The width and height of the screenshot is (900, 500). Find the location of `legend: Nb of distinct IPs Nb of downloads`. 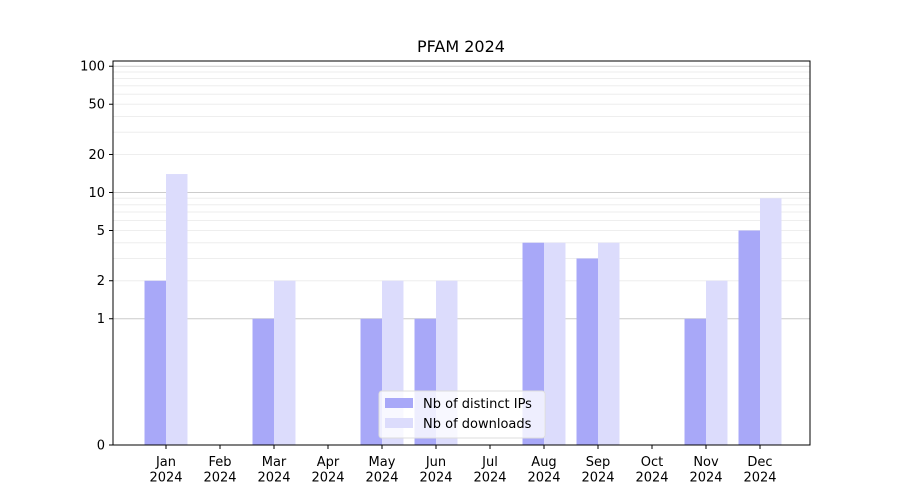

legend: Nb of distinct IPs Nb of downloads is located at coordinates (462, 414).